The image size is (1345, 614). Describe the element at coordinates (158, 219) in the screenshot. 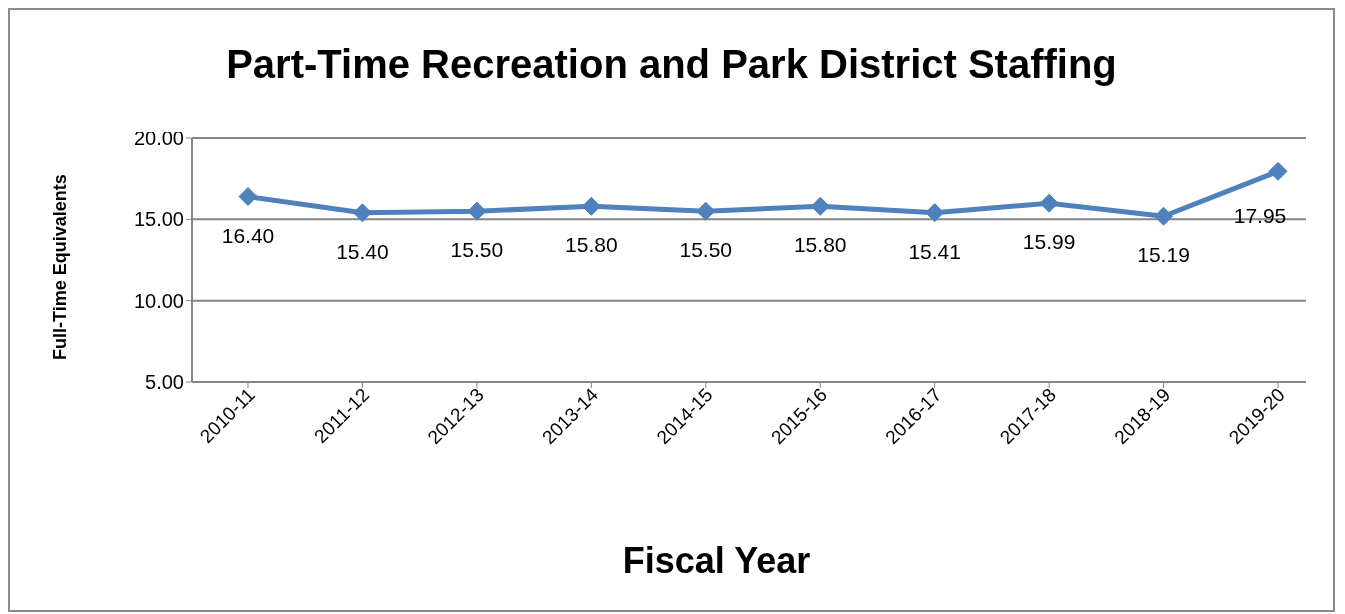

I see `y-tick-label: 15.00` at that location.